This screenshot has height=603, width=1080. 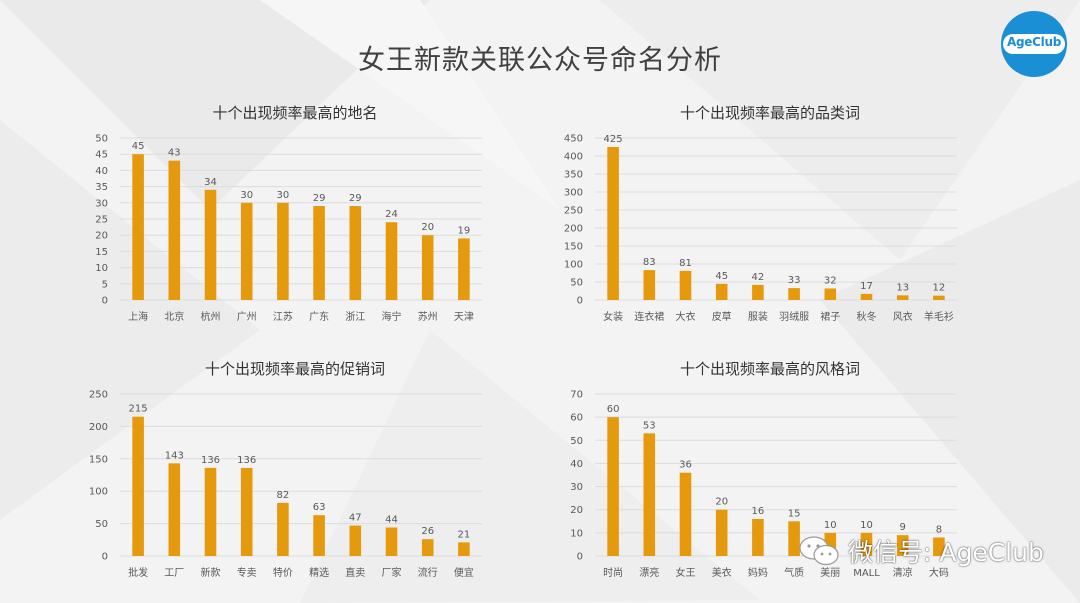 What do you see at coordinates (939, 316) in the screenshot?
I see `x-tick-label: 羊毛衫` at bounding box center [939, 316].